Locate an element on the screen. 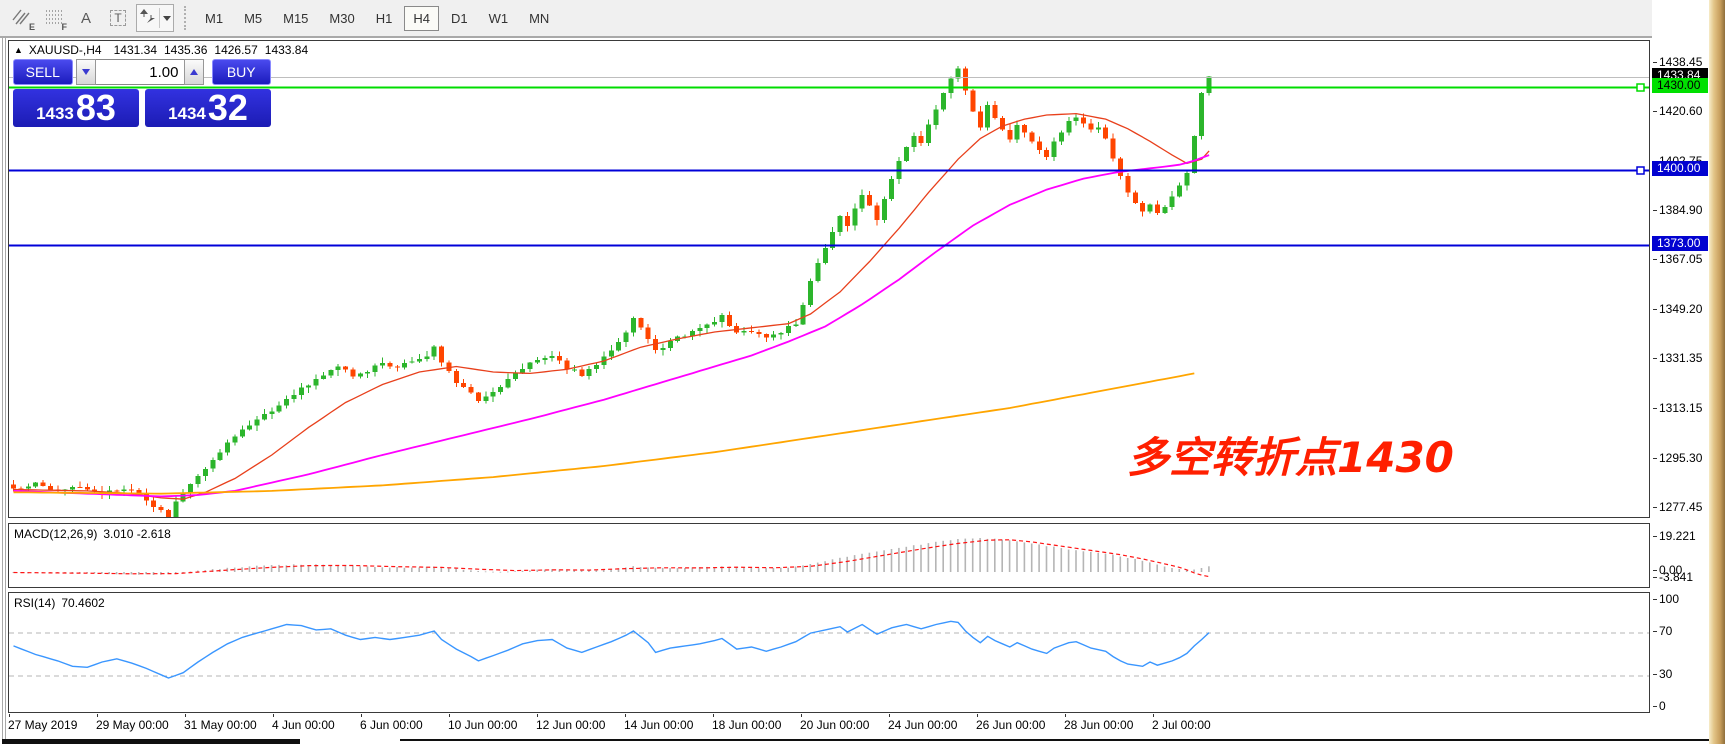 The height and width of the screenshot is (744, 1725). equidistant-channel-icon is located at coordinates (22, 18).